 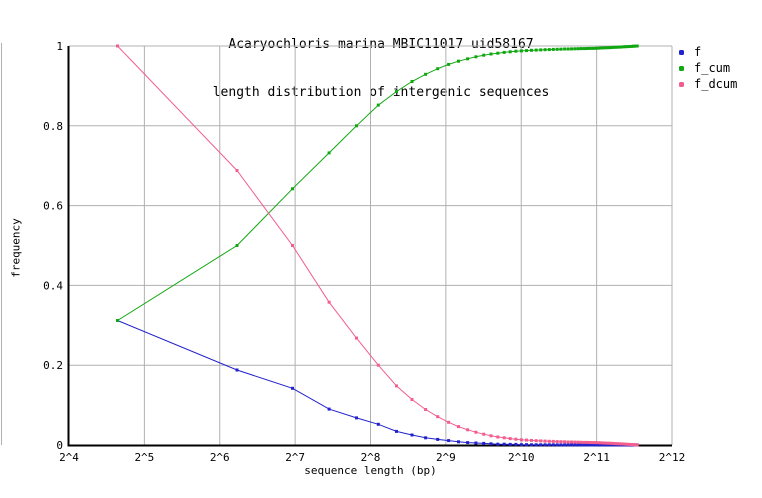 What do you see at coordinates (59, 46) in the screenshot?
I see `y-tick-label: 1` at bounding box center [59, 46].